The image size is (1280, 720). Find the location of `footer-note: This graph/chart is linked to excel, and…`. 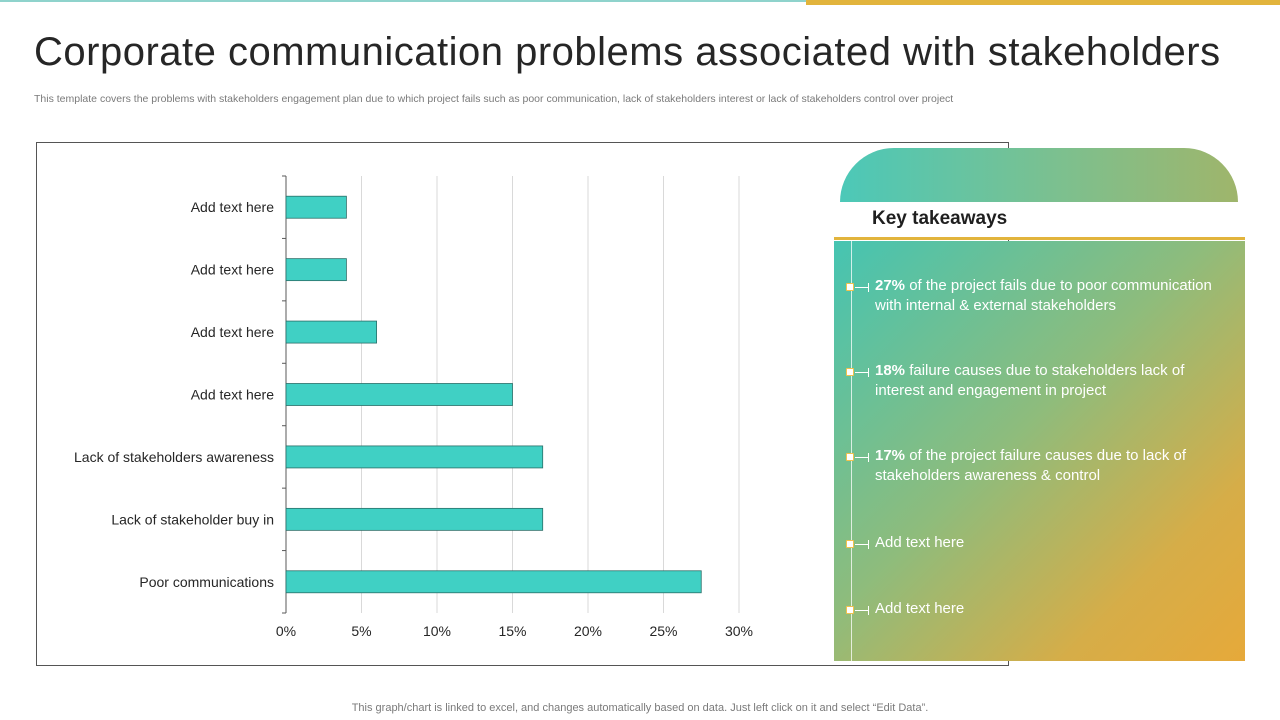

footer-note: This graph/chart is linked to excel, and… is located at coordinates (640, 708).